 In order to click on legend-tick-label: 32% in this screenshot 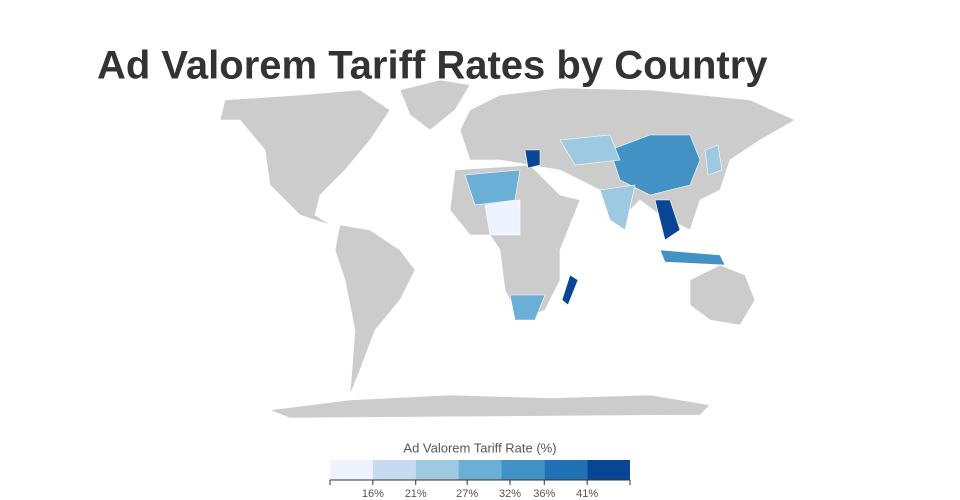, I will do `click(510, 494)`.